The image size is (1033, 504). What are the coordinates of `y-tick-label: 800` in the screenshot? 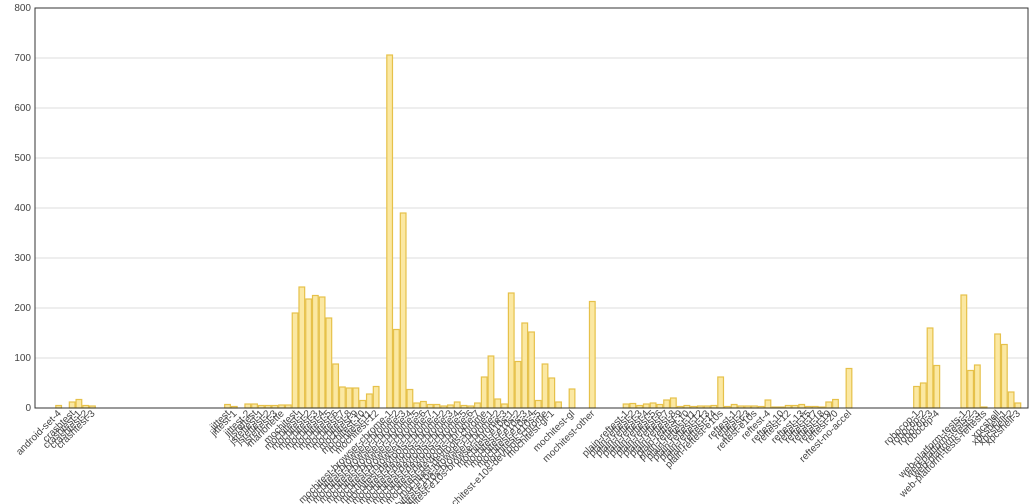 It's located at (22, 8).